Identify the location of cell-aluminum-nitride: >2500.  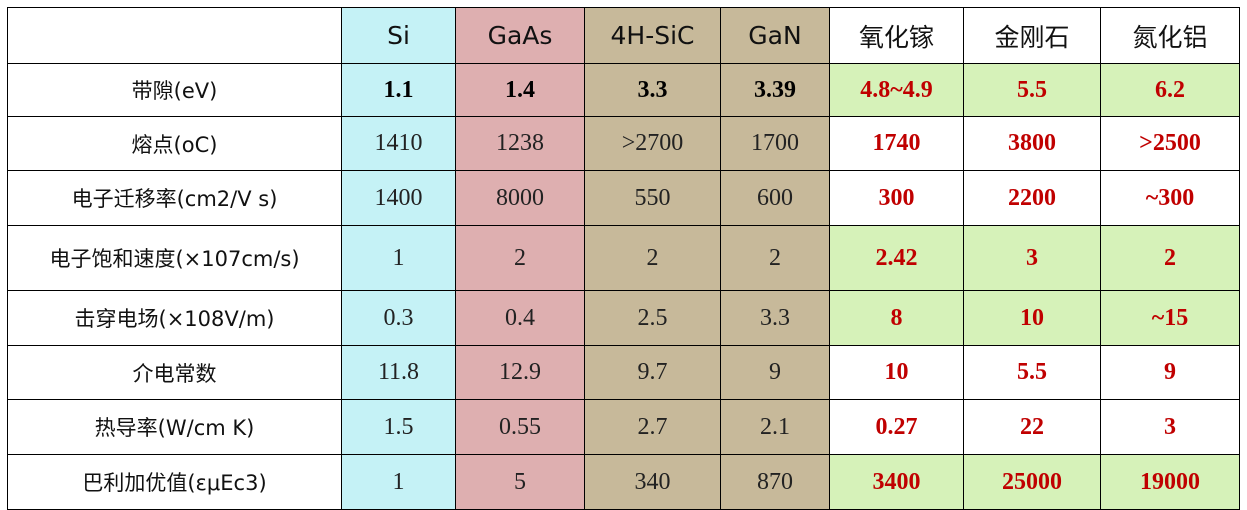
(1170, 143).